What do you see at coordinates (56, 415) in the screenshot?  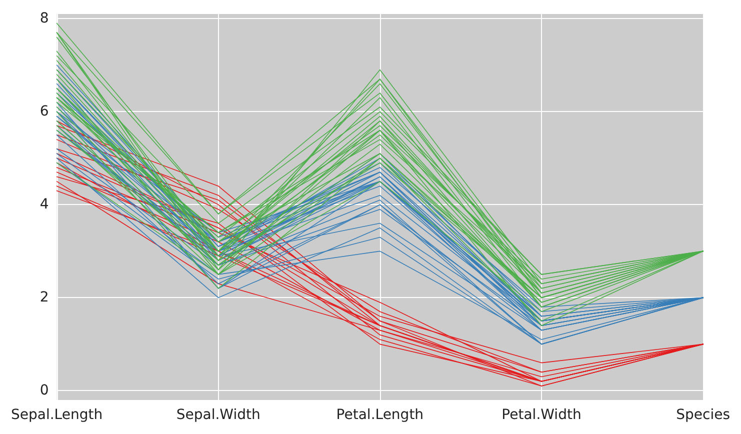 I see `x-tick-label: Sepal.Length` at bounding box center [56, 415].